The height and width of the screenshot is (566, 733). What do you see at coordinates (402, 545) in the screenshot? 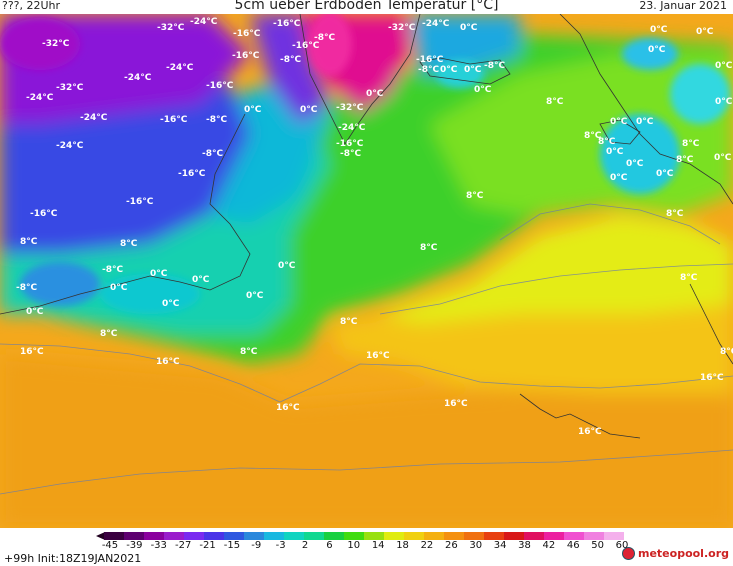
I see `colorbar-tick-label: 18` at bounding box center [402, 545].